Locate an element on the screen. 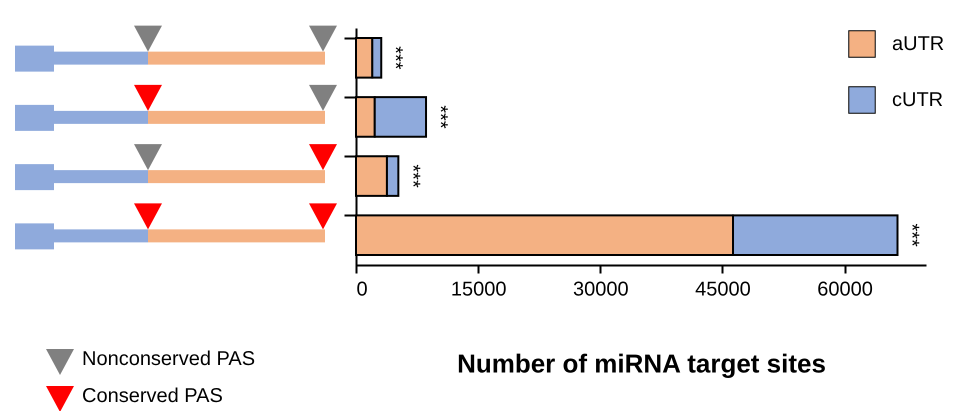 The image size is (964, 411). x-tick-label: 45000 is located at coordinates (723, 289).